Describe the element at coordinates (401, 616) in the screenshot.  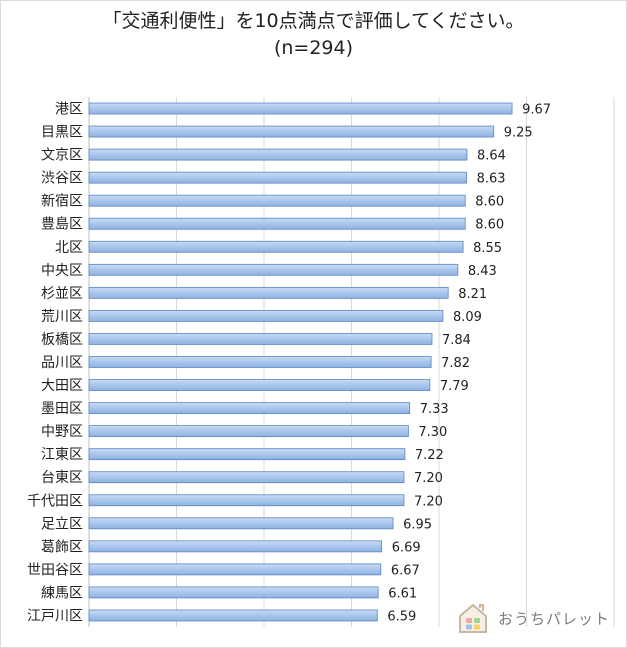
I see `value-label: 6.59` at that location.